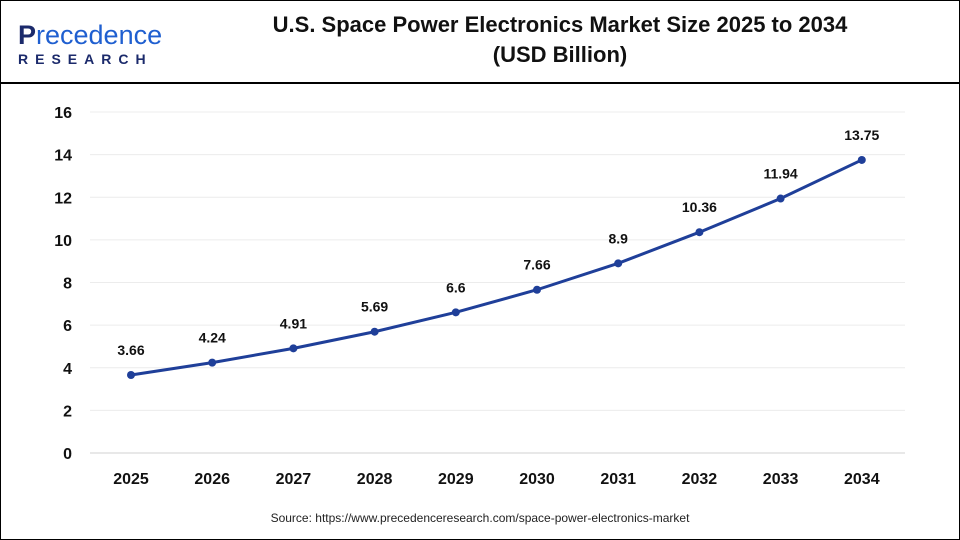  Describe the element at coordinates (781, 479) in the screenshot. I see `x-tick-label: 2033` at that location.